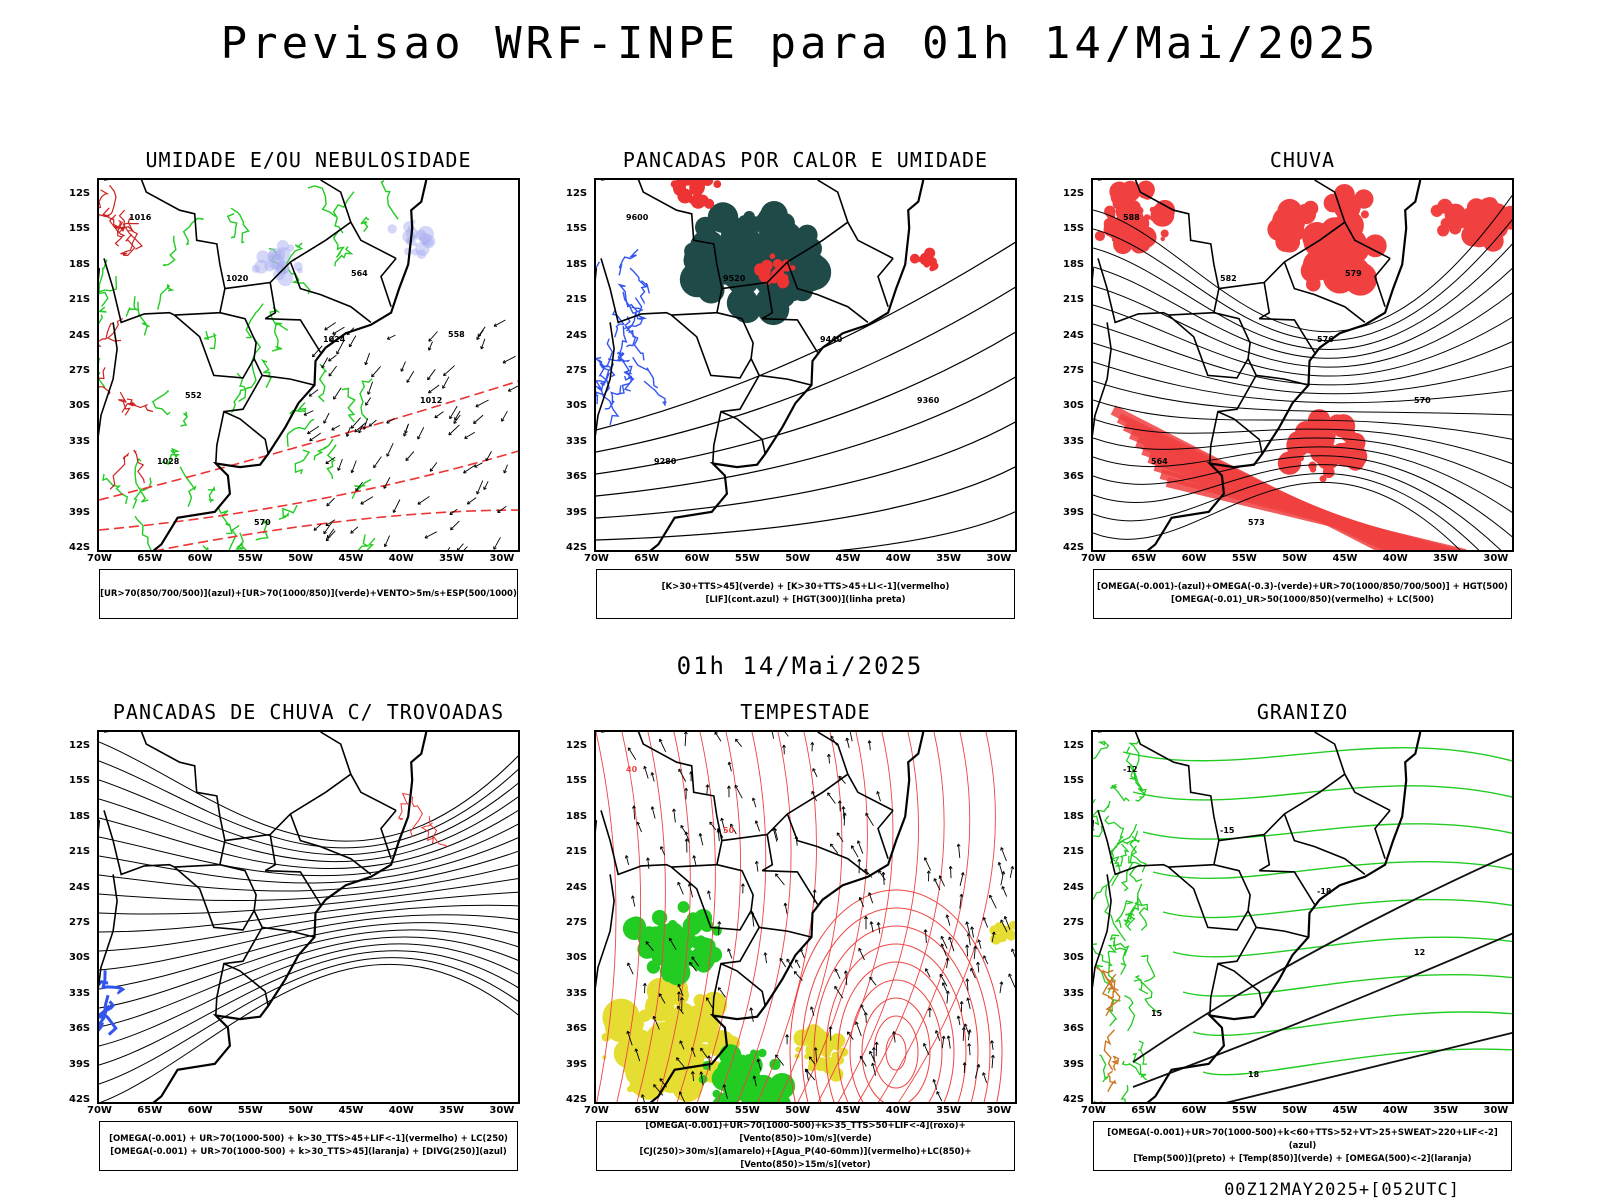 The width and height of the screenshot is (1600, 1200). I want to click on contour-label: -18, so click(1324, 891).